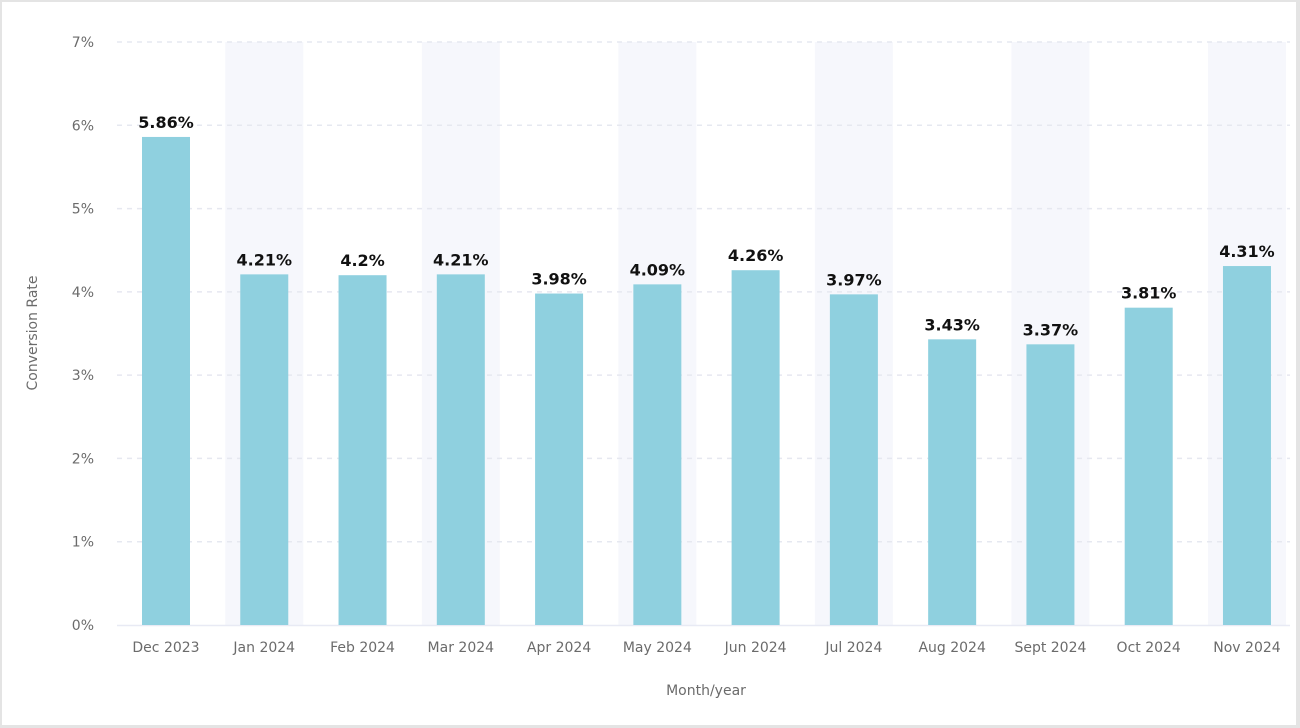 Image resolution: width=1300 pixels, height=728 pixels. What do you see at coordinates (263, 648) in the screenshot?
I see `x-tick-label: Jan 2024` at bounding box center [263, 648].